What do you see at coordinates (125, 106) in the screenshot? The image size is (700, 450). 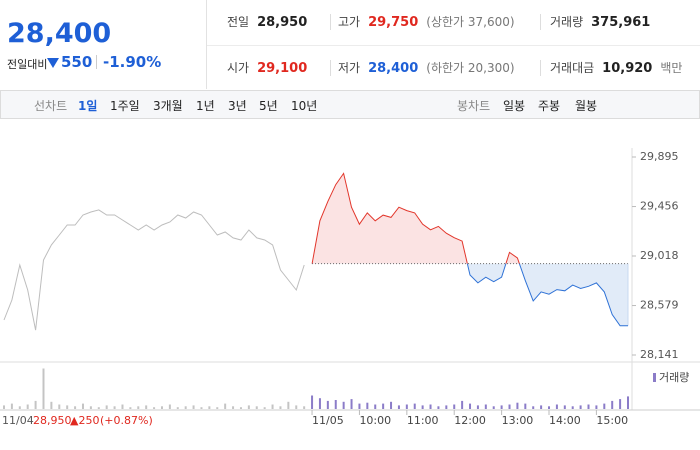 I see `period-tab: 1주일` at bounding box center [125, 106].